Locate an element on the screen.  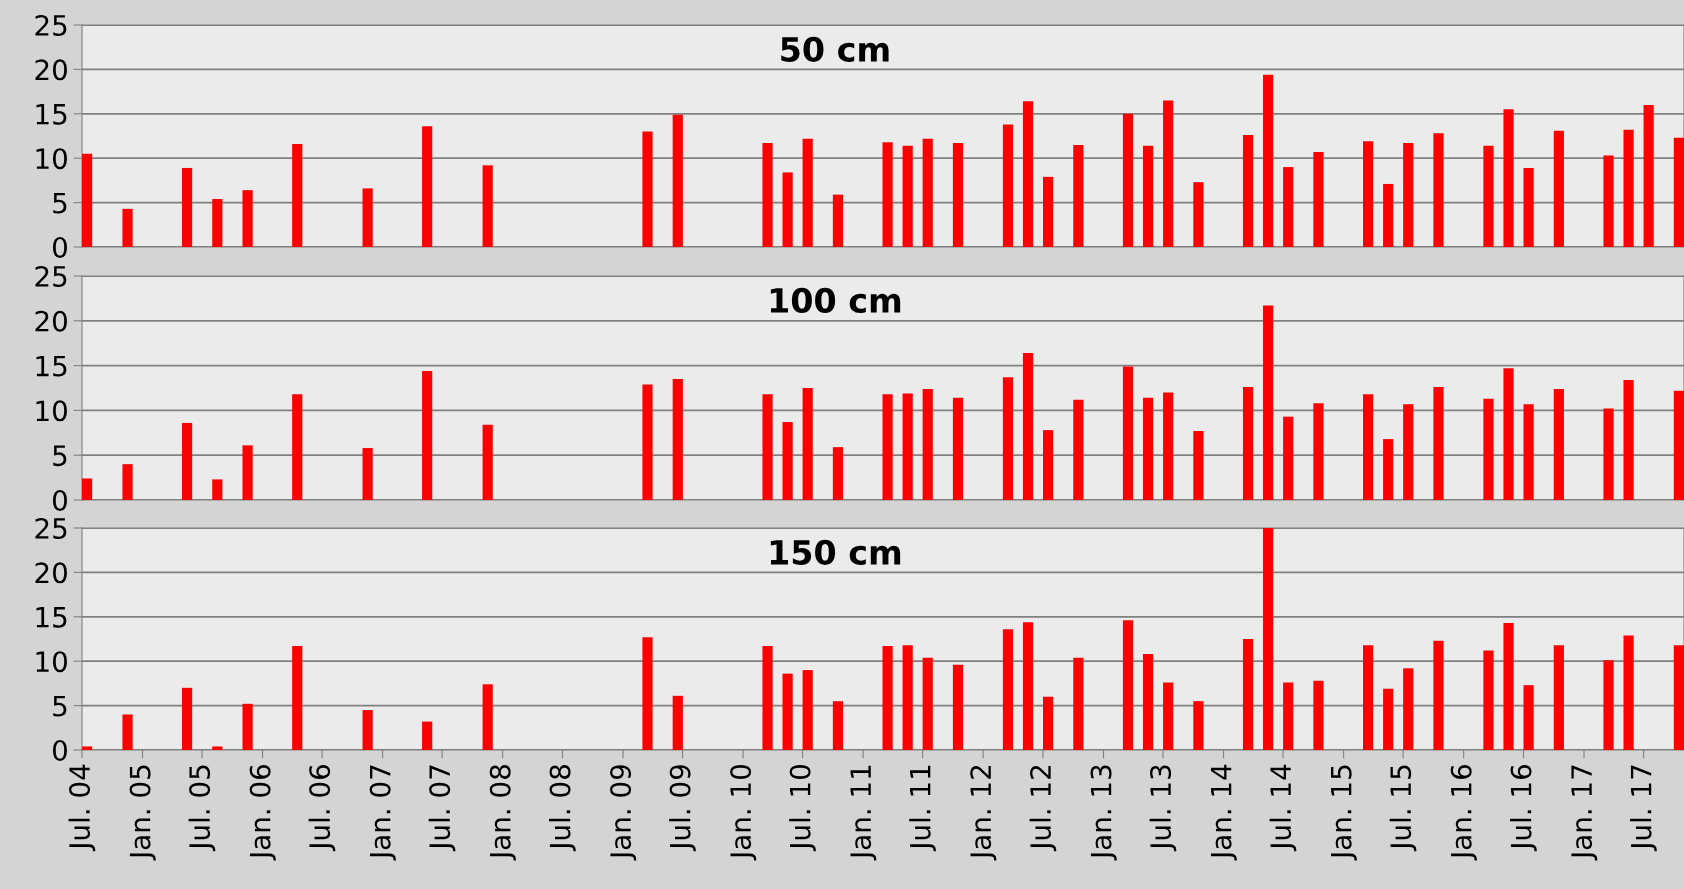
chart-title: 100 cm is located at coordinates (835, 300).